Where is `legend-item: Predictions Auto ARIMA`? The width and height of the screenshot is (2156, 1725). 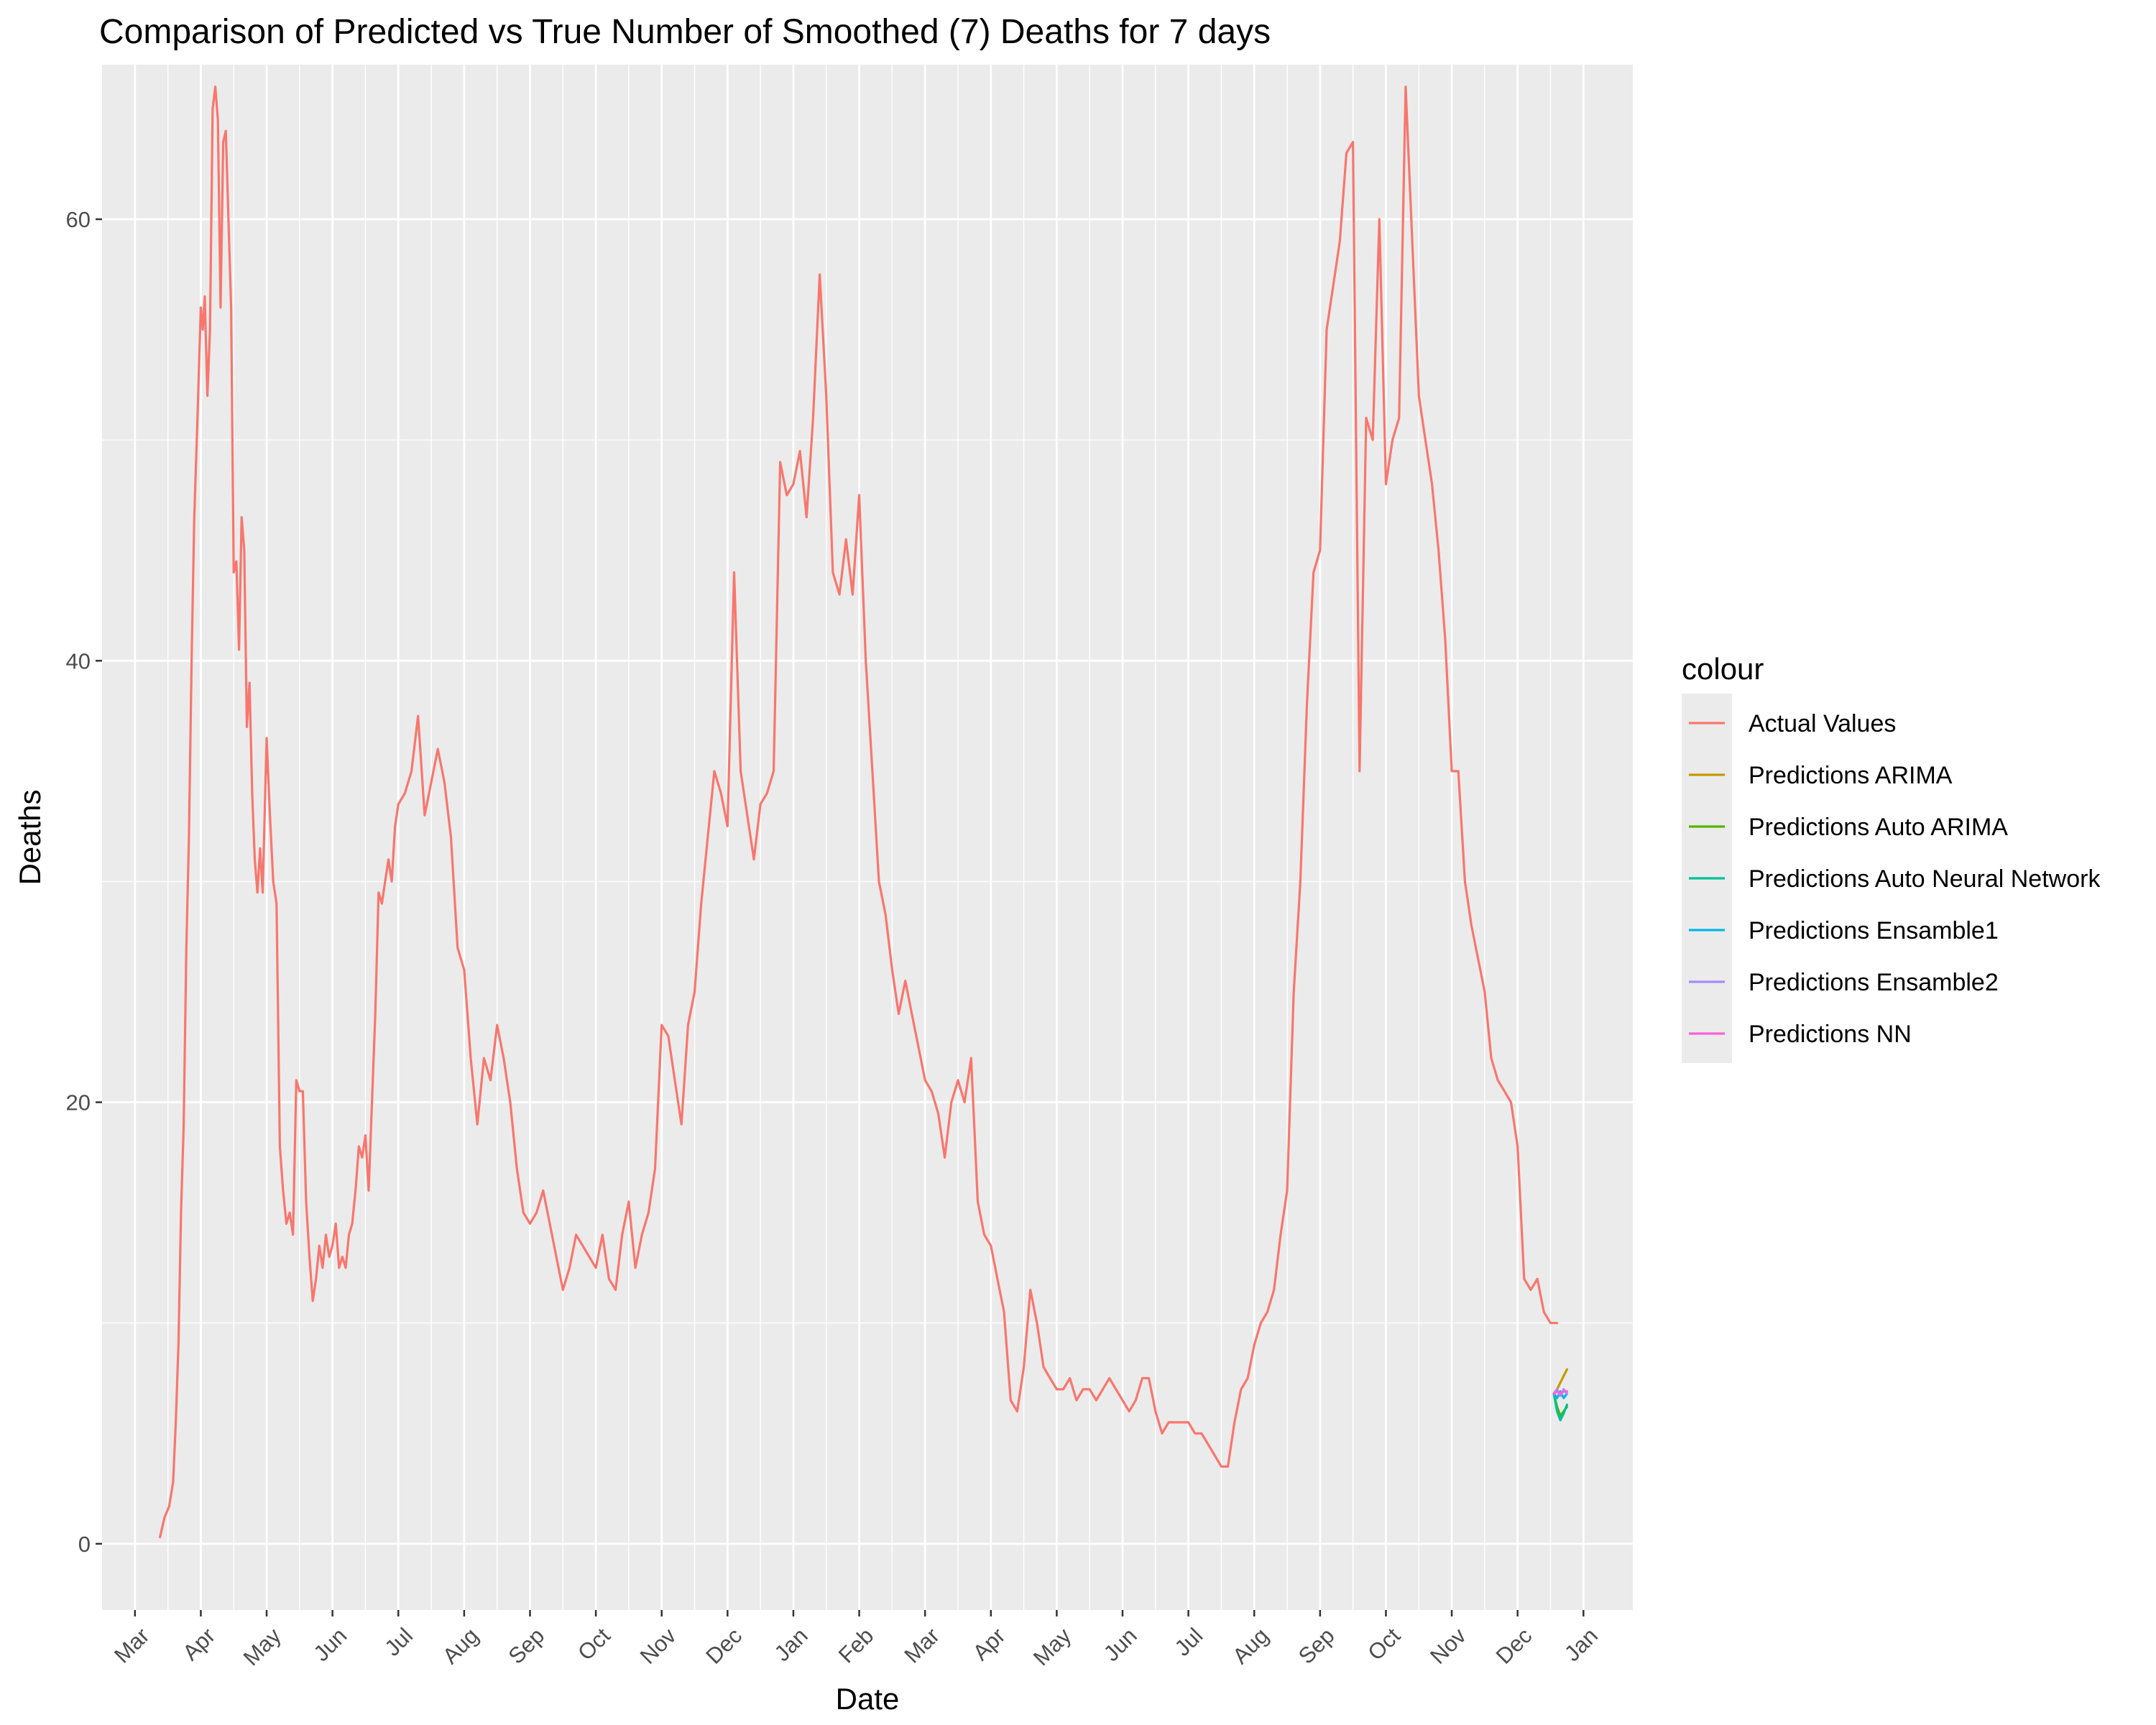 legend-item: Predictions Auto ARIMA is located at coordinates (1848, 827).